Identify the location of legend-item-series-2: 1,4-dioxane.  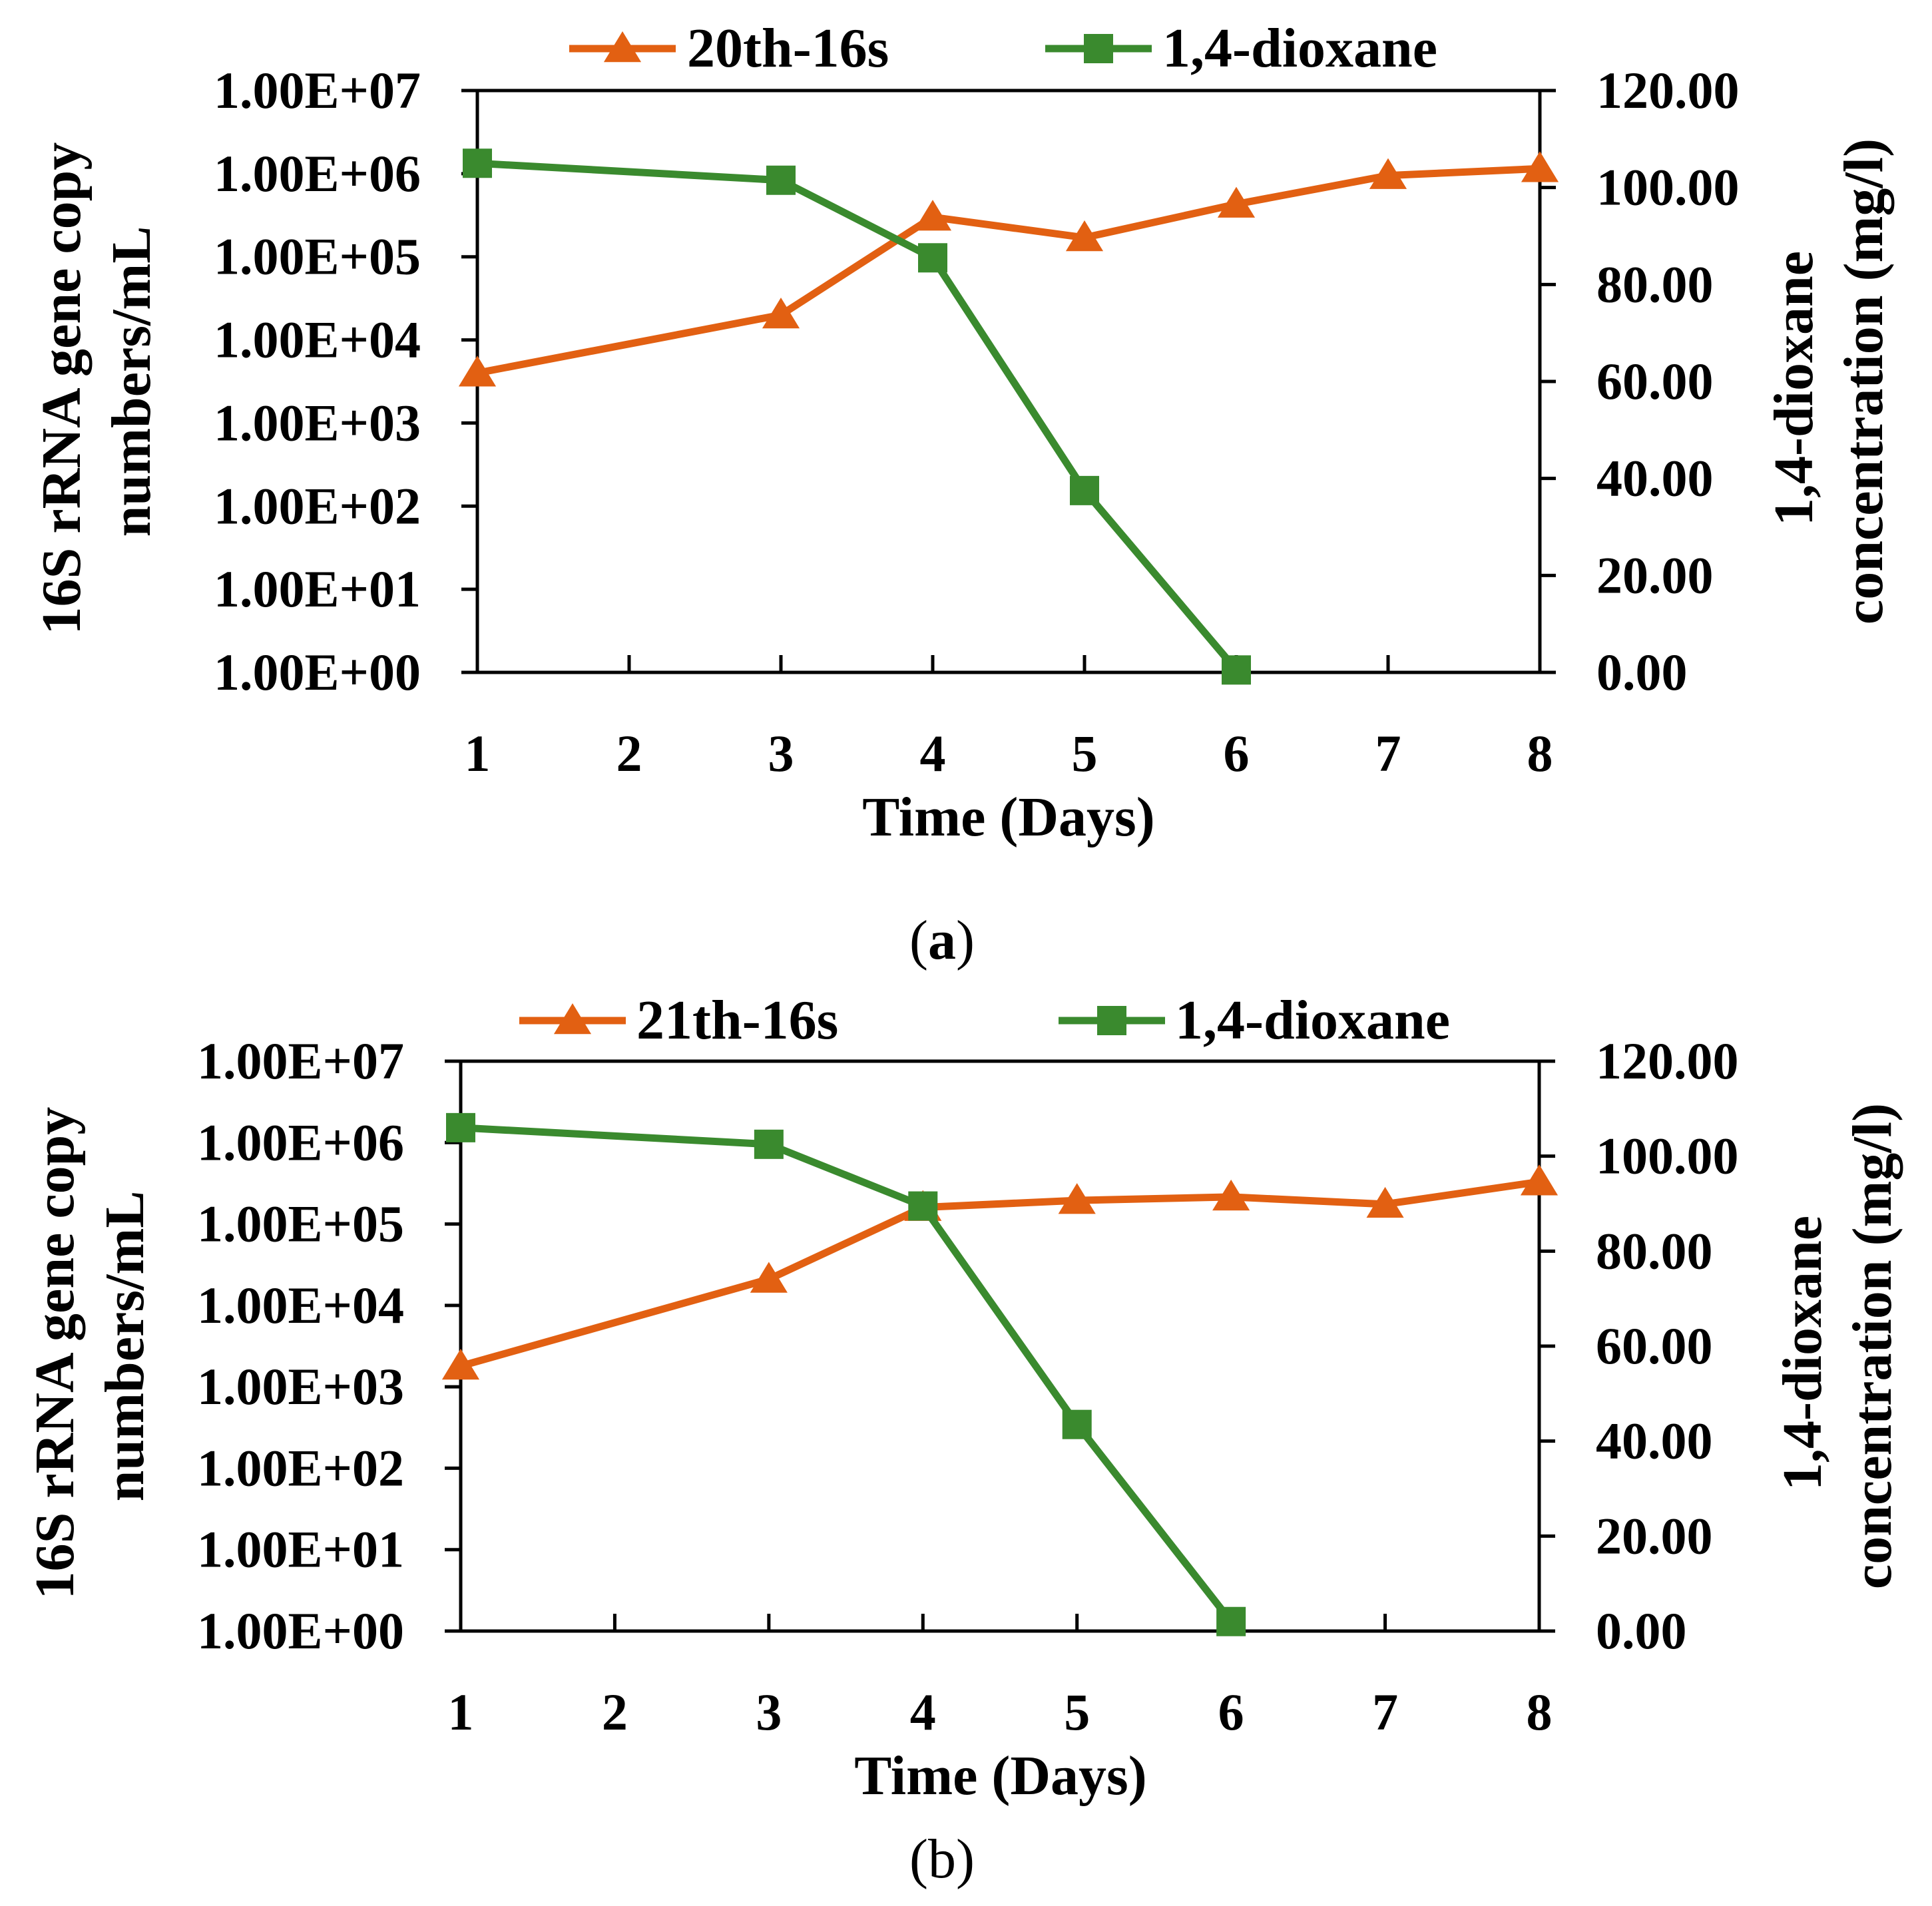
(1241, 48).